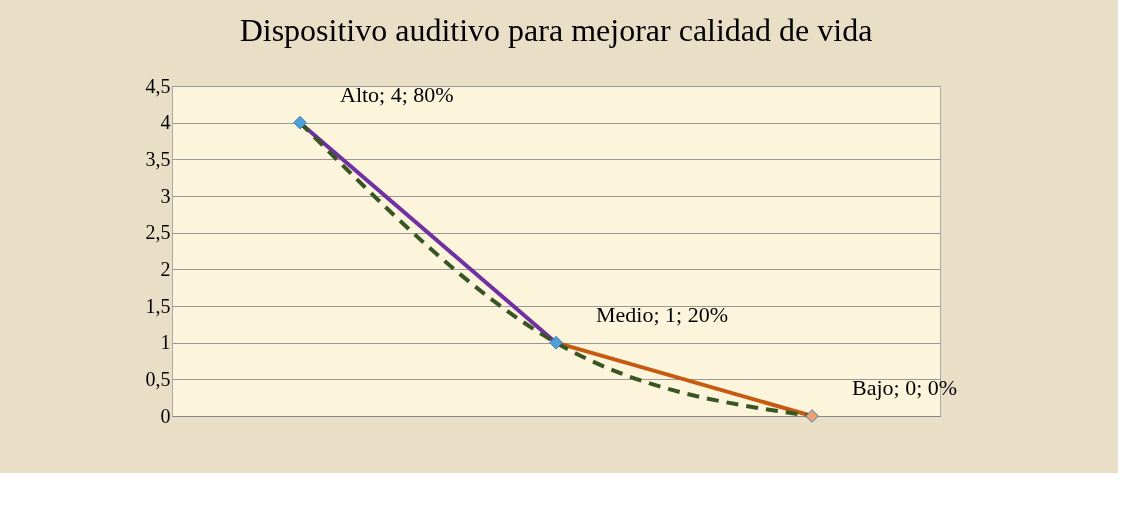  I want to click on y-tick-label: 4, so click(165, 122).